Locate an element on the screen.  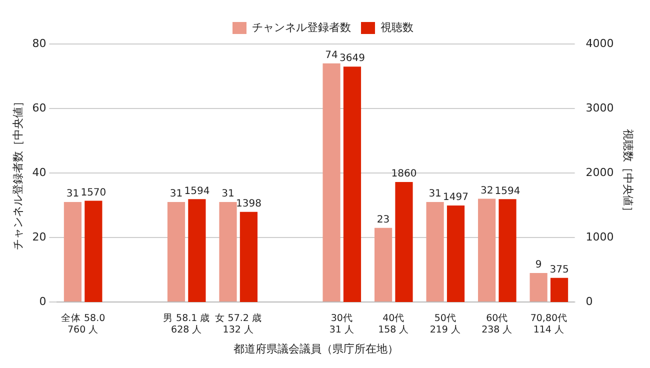
data-label: 9 is located at coordinates (538, 265).